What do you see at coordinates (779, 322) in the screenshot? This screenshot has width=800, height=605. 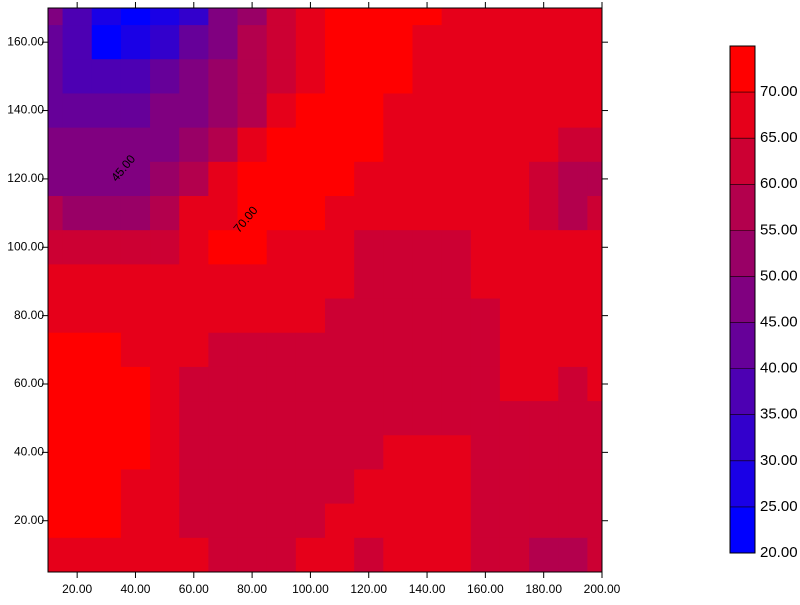 I see `colorbar-tick-label: 45.00` at bounding box center [779, 322].